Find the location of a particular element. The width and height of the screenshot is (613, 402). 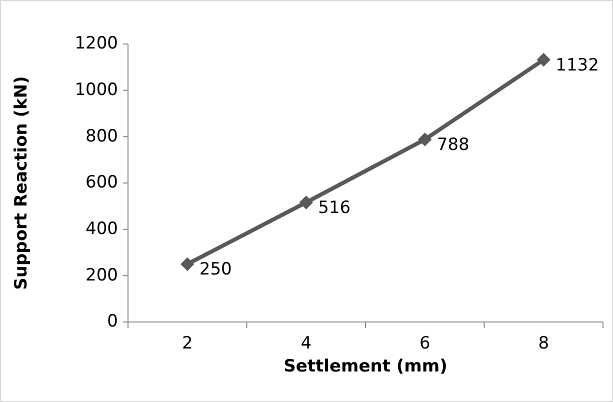

y-tick-label: 1000 is located at coordinates (96, 90).